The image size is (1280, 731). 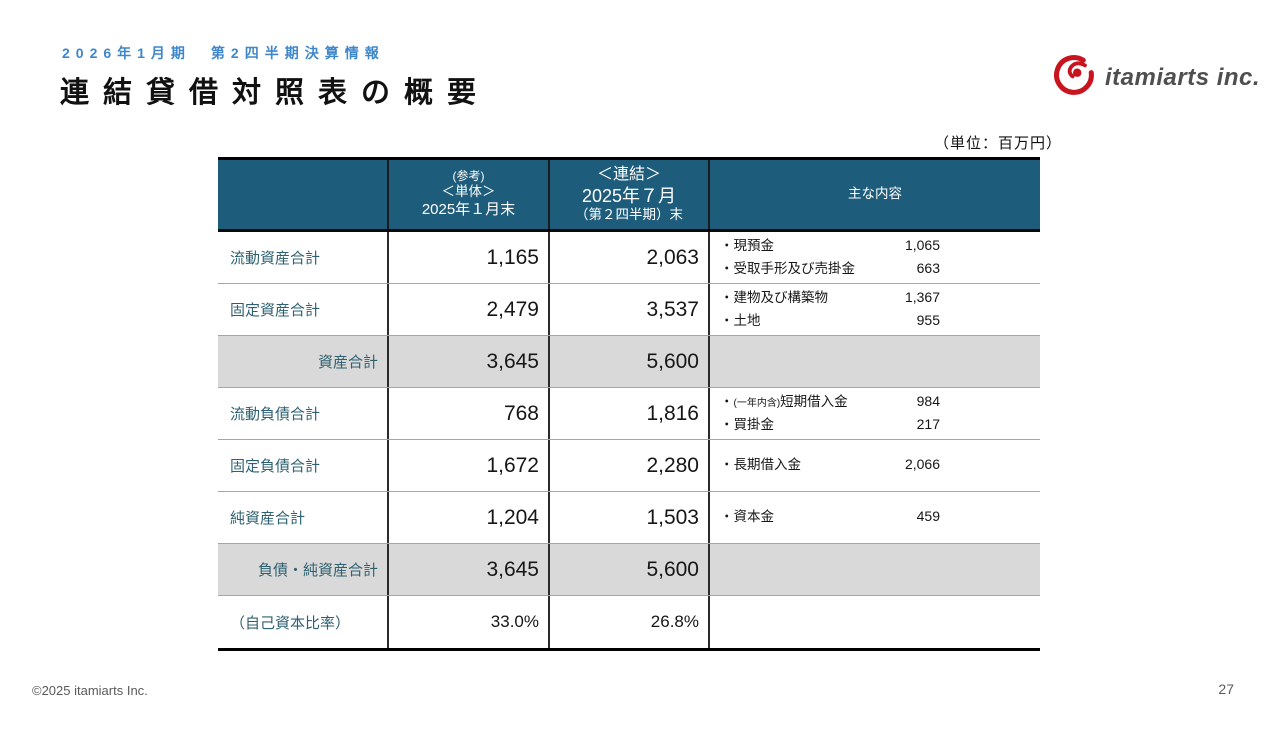 What do you see at coordinates (467, 413) in the screenshot?
I see `value-standalone: 768` at bounding box center [467, 413].